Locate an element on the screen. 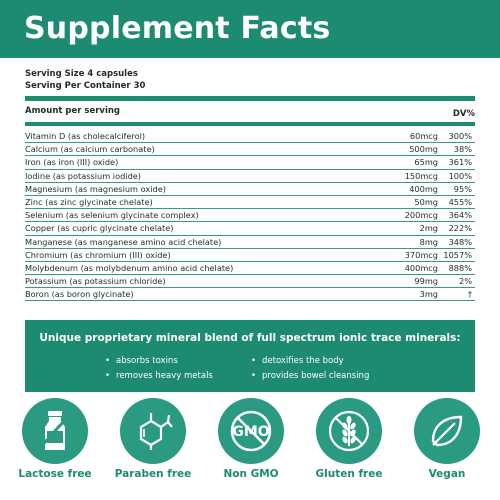 Image resolution: width=500 pixels, height=500 pixels. nutrient-name: Vitamin D (as cholecalciferol) is located at coordinates (85, 136).